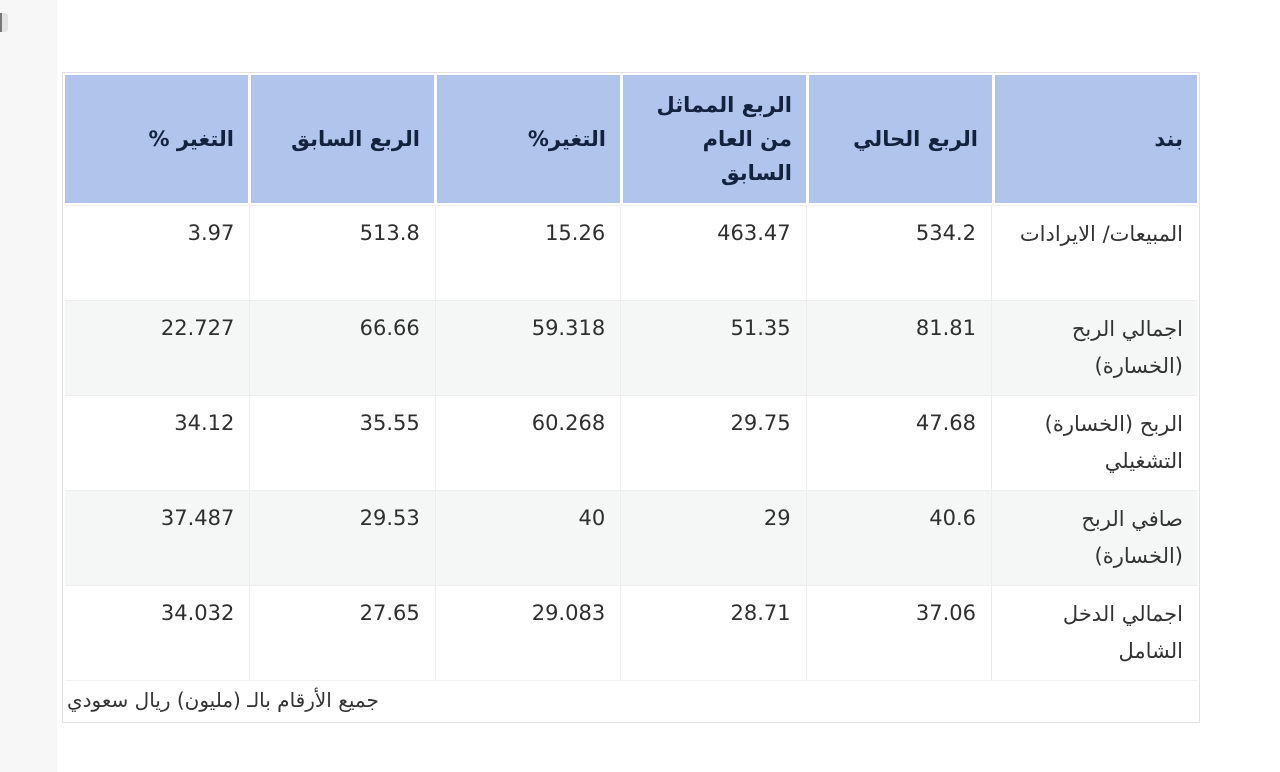  I want to click on row-item-label: المبيعات/ الايرادات, so click(1101, 234).